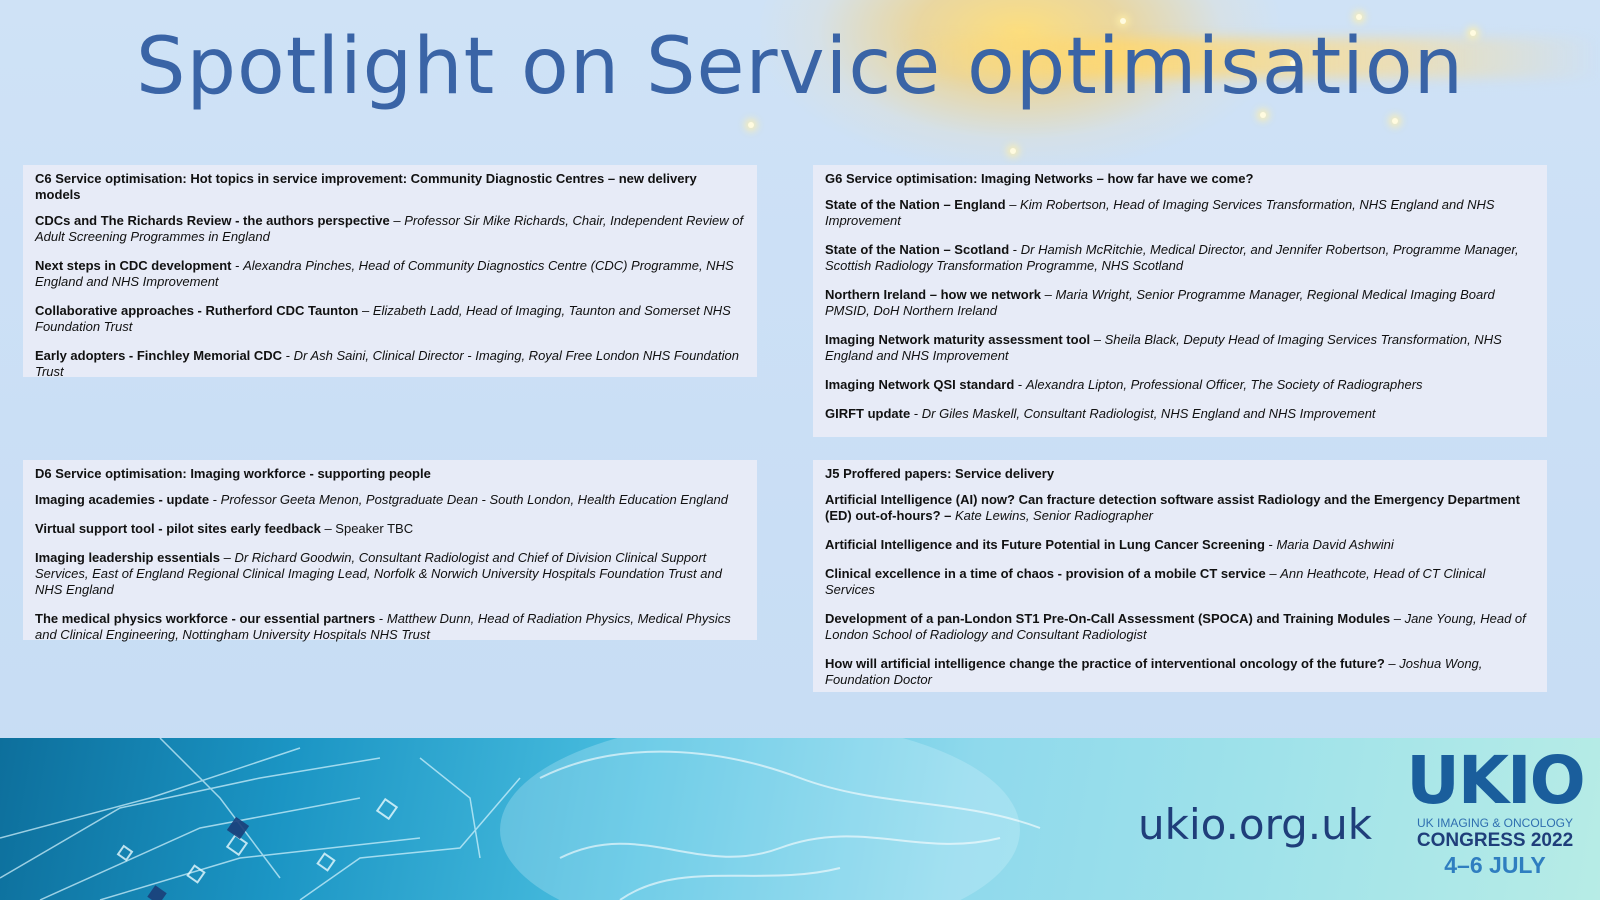 This screenshot has width=1600, height=900. What do you see at coordinates (1495, 823) in the screenshot?
I see `logo-subtitle: UK IMAGING & ONCOLOGY` at bounding box center [1495, 823].